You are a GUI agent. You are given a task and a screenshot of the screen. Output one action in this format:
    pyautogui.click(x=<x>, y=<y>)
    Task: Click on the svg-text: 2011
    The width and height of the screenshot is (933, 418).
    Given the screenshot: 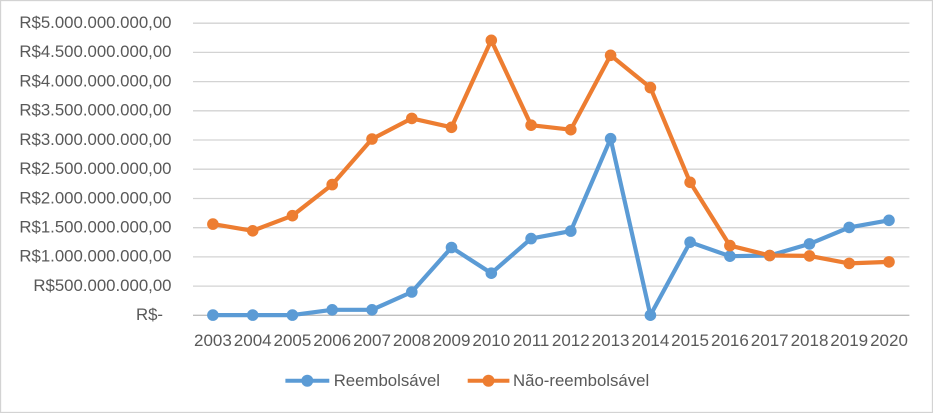 What is the action you would take?
    pyautogui.click(x=531, y=340)
    